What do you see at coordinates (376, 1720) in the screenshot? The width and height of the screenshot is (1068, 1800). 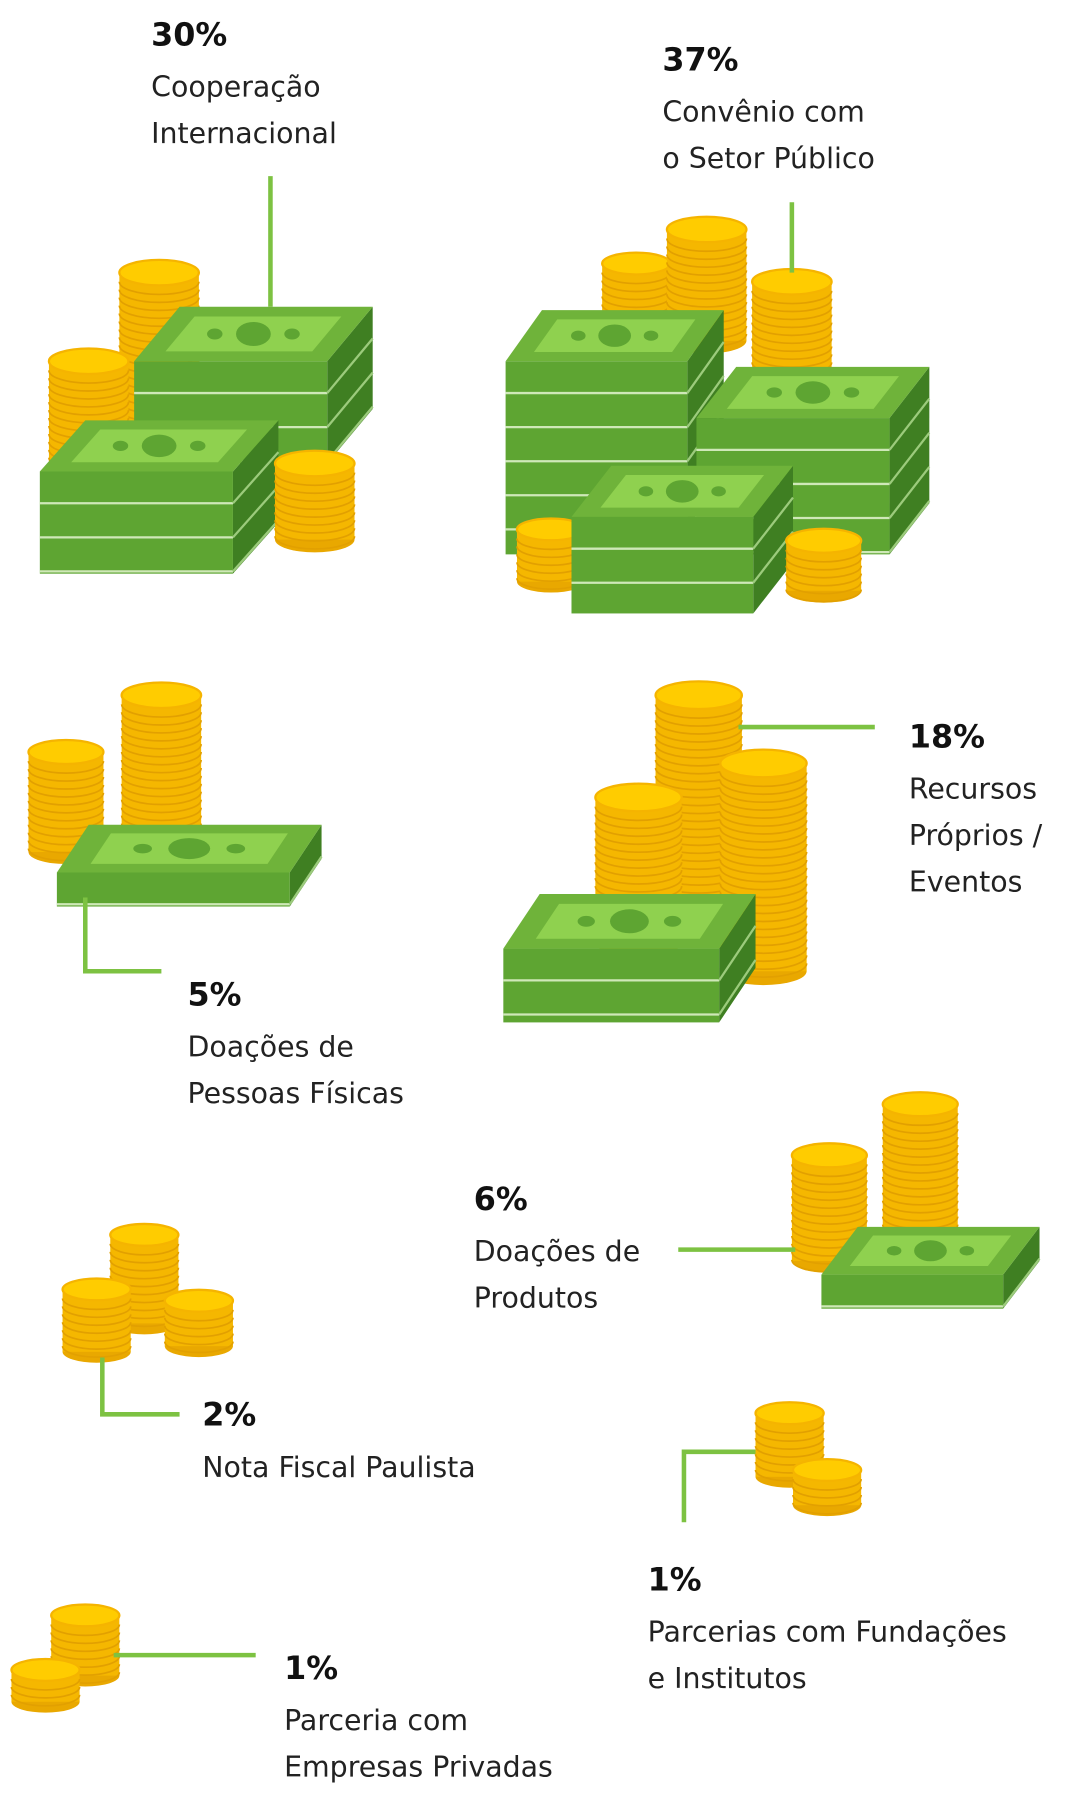 I see `label-line: Parceria com` at bounding box center [376, 1720].